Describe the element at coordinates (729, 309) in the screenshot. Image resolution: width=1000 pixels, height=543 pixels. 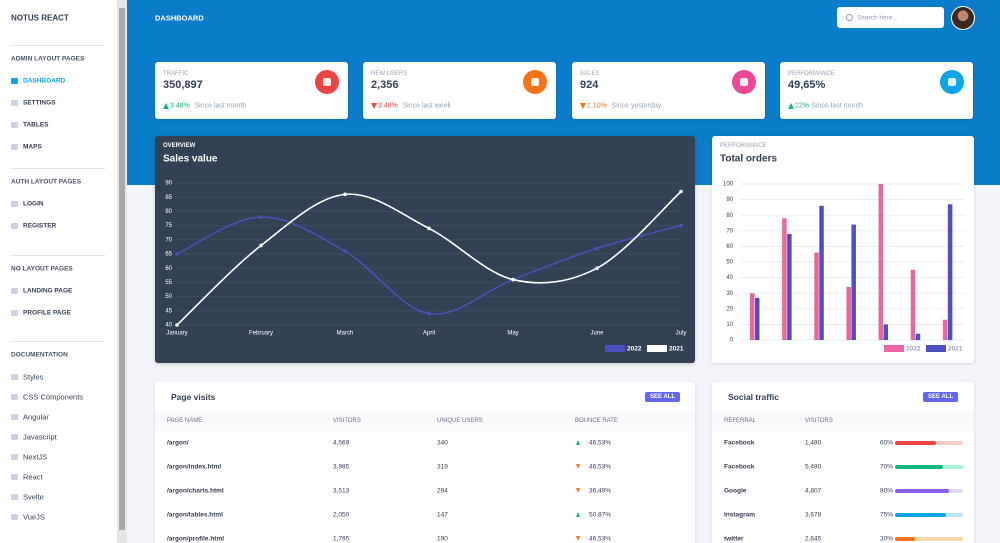
I see `y-tick-label: 20` at that location.